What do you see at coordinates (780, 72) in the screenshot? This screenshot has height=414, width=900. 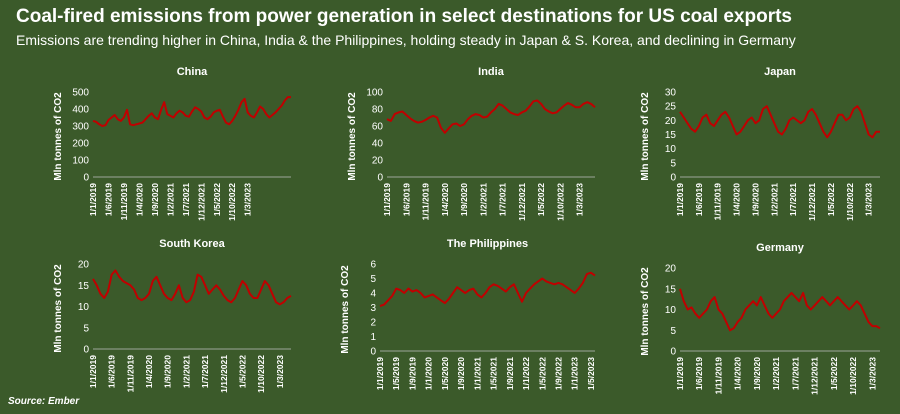 I see `chart-title: Japan` at bounding box center [780, 72].